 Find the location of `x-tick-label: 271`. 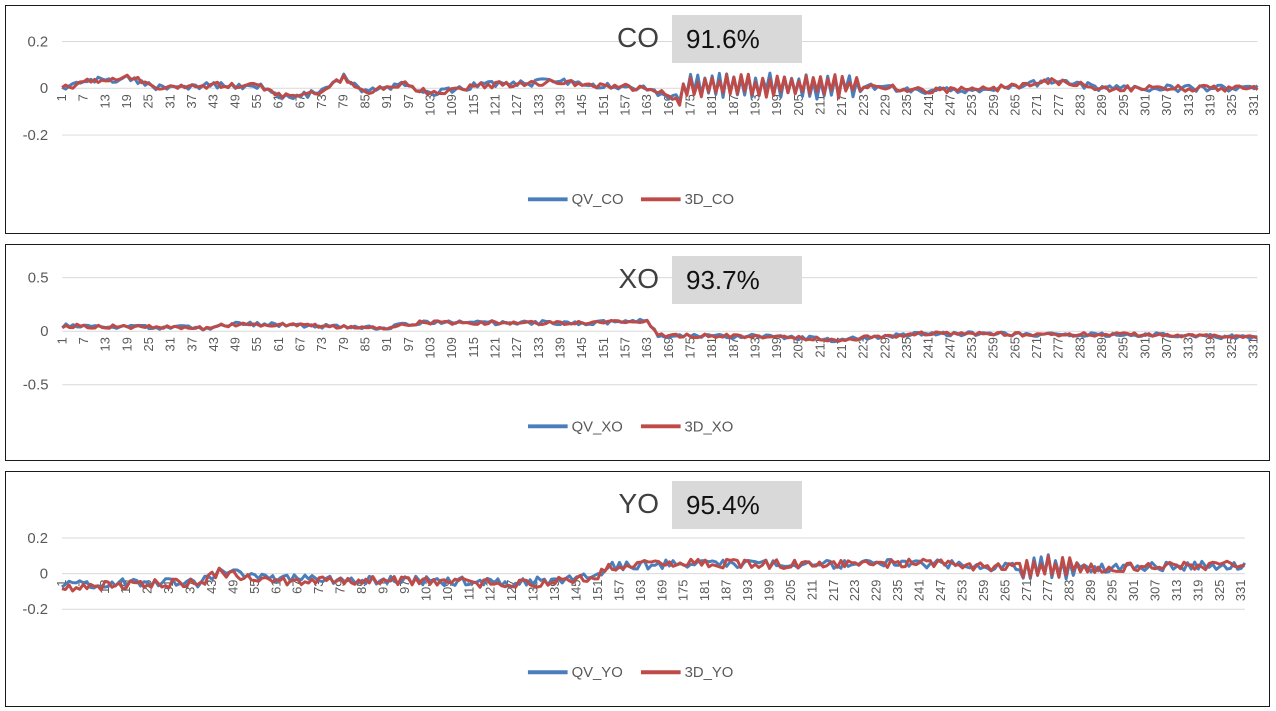

x-tick-label: 271 is located at coordinates (1036, 347).